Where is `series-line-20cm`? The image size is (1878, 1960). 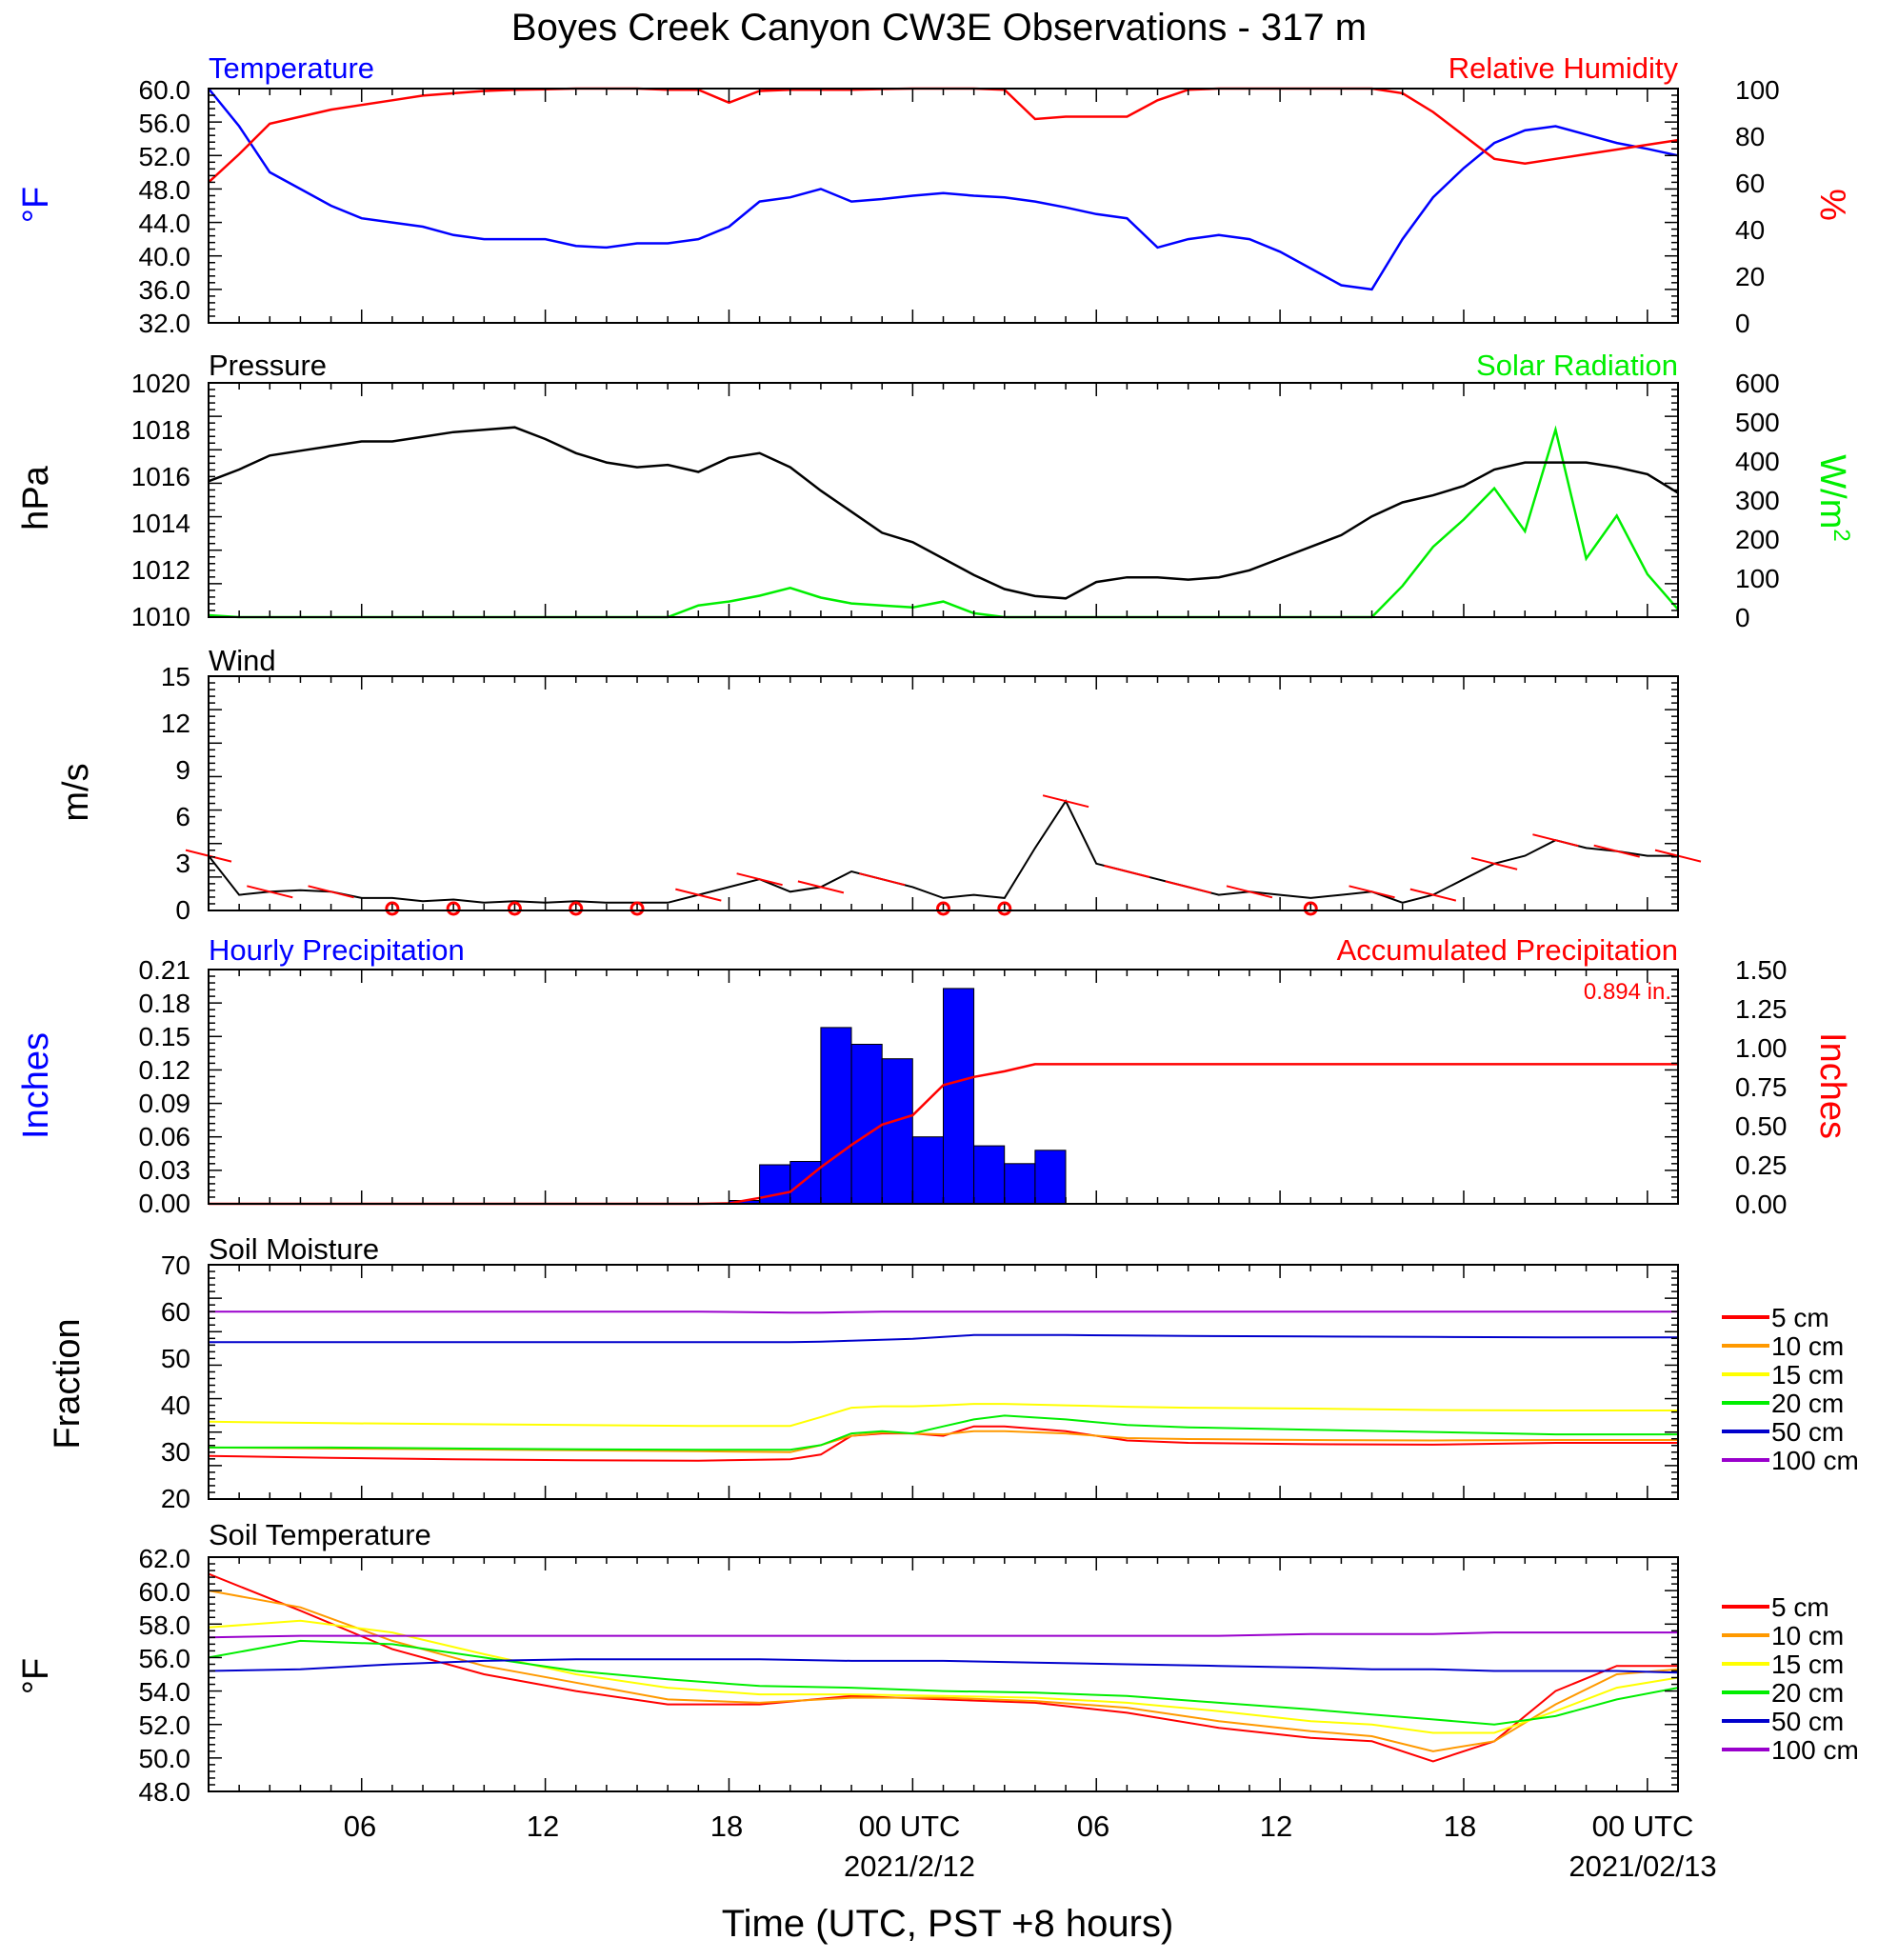
series-line-20cm is located at coordinates (943, 1682).